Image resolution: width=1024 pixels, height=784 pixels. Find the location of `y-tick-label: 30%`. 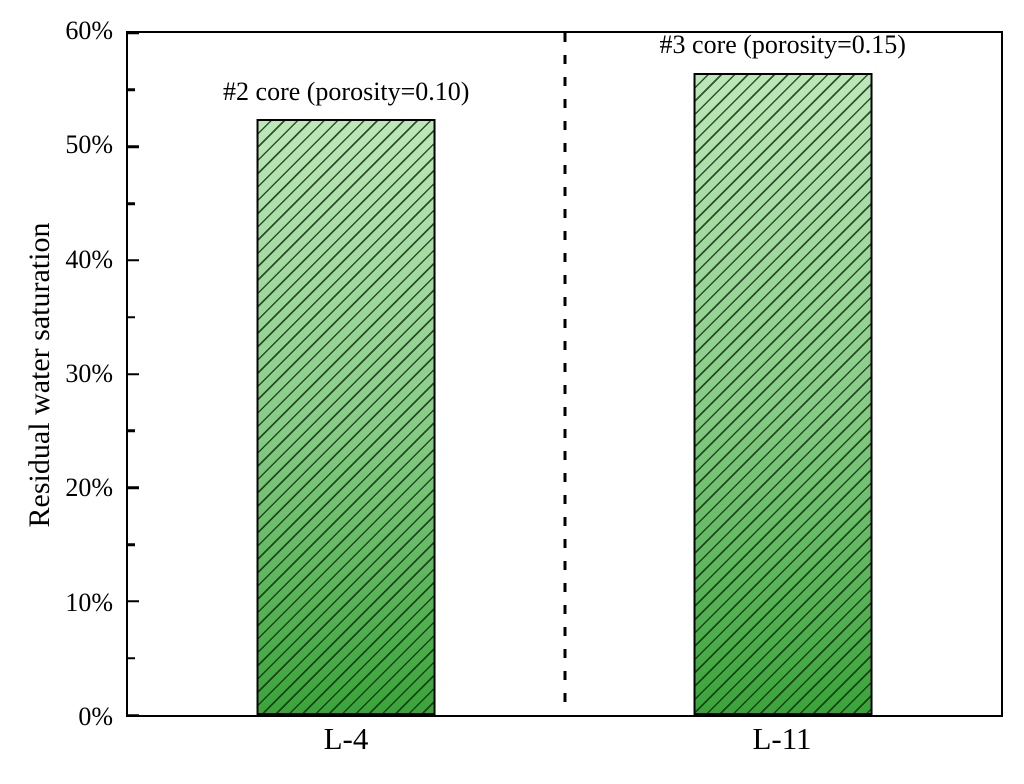

y-tick-label: 30% is located at coordinates (89, 373).